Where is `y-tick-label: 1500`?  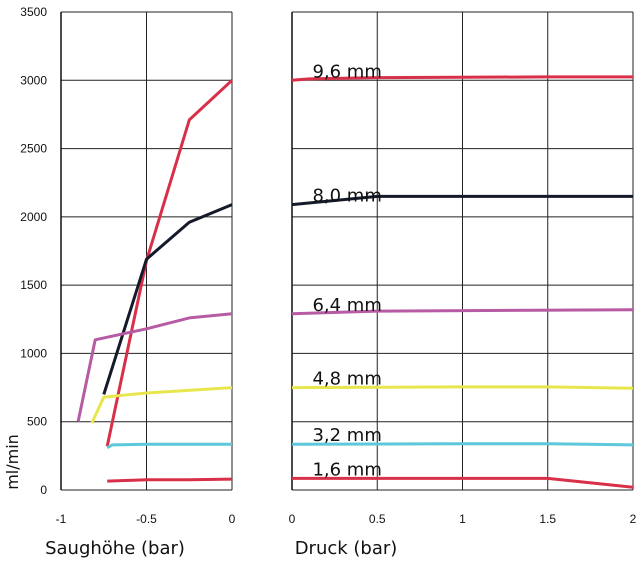 y-tick-label: 1500 is located at coordinates (33, 285).